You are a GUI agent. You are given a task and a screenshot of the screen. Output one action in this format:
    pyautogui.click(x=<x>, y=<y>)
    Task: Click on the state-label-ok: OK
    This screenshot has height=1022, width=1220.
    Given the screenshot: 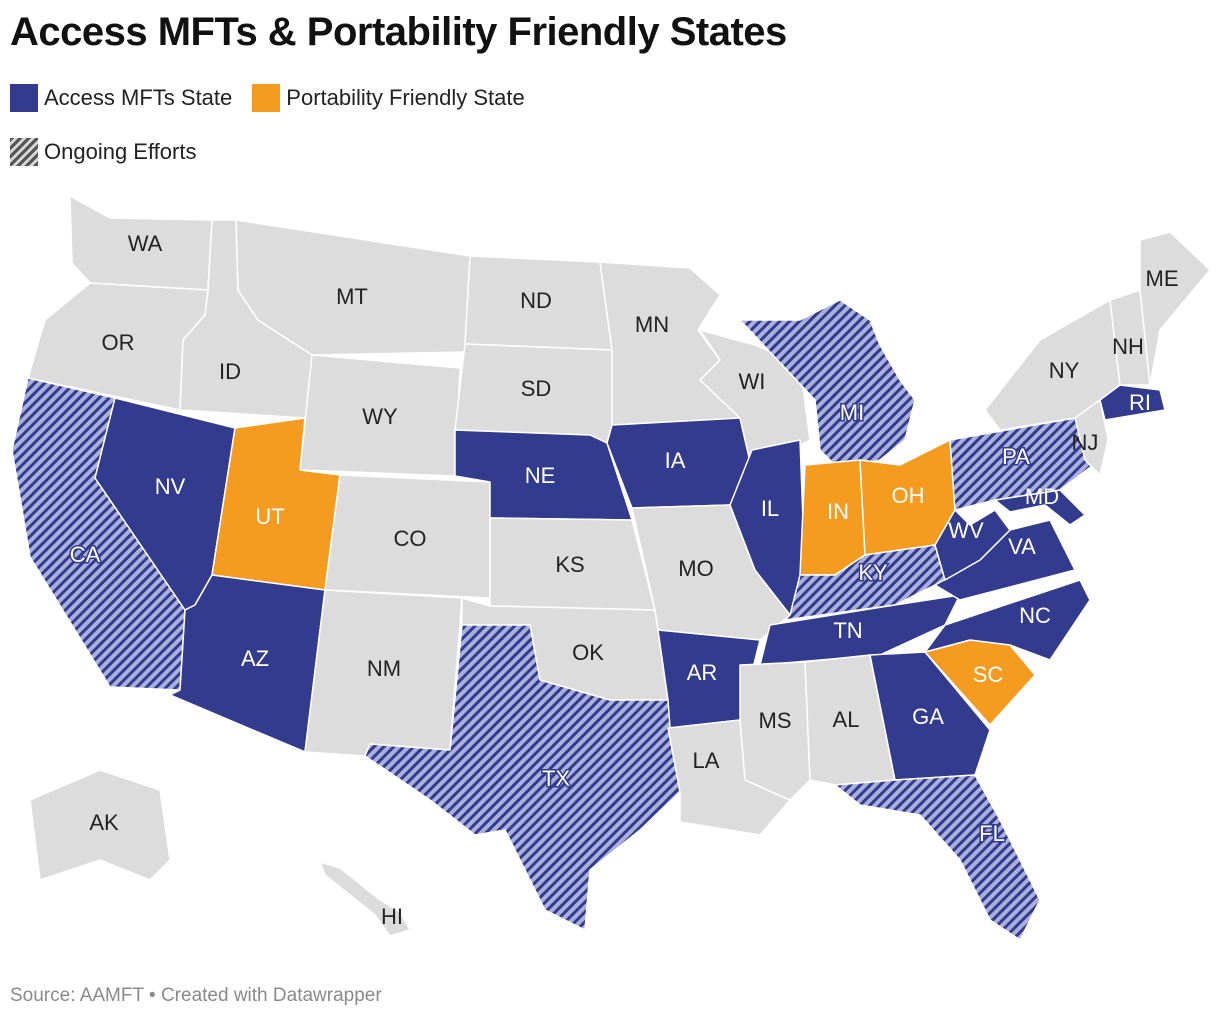 What is the action you would take?
    pyautogui.click(x=588, y=652)
    